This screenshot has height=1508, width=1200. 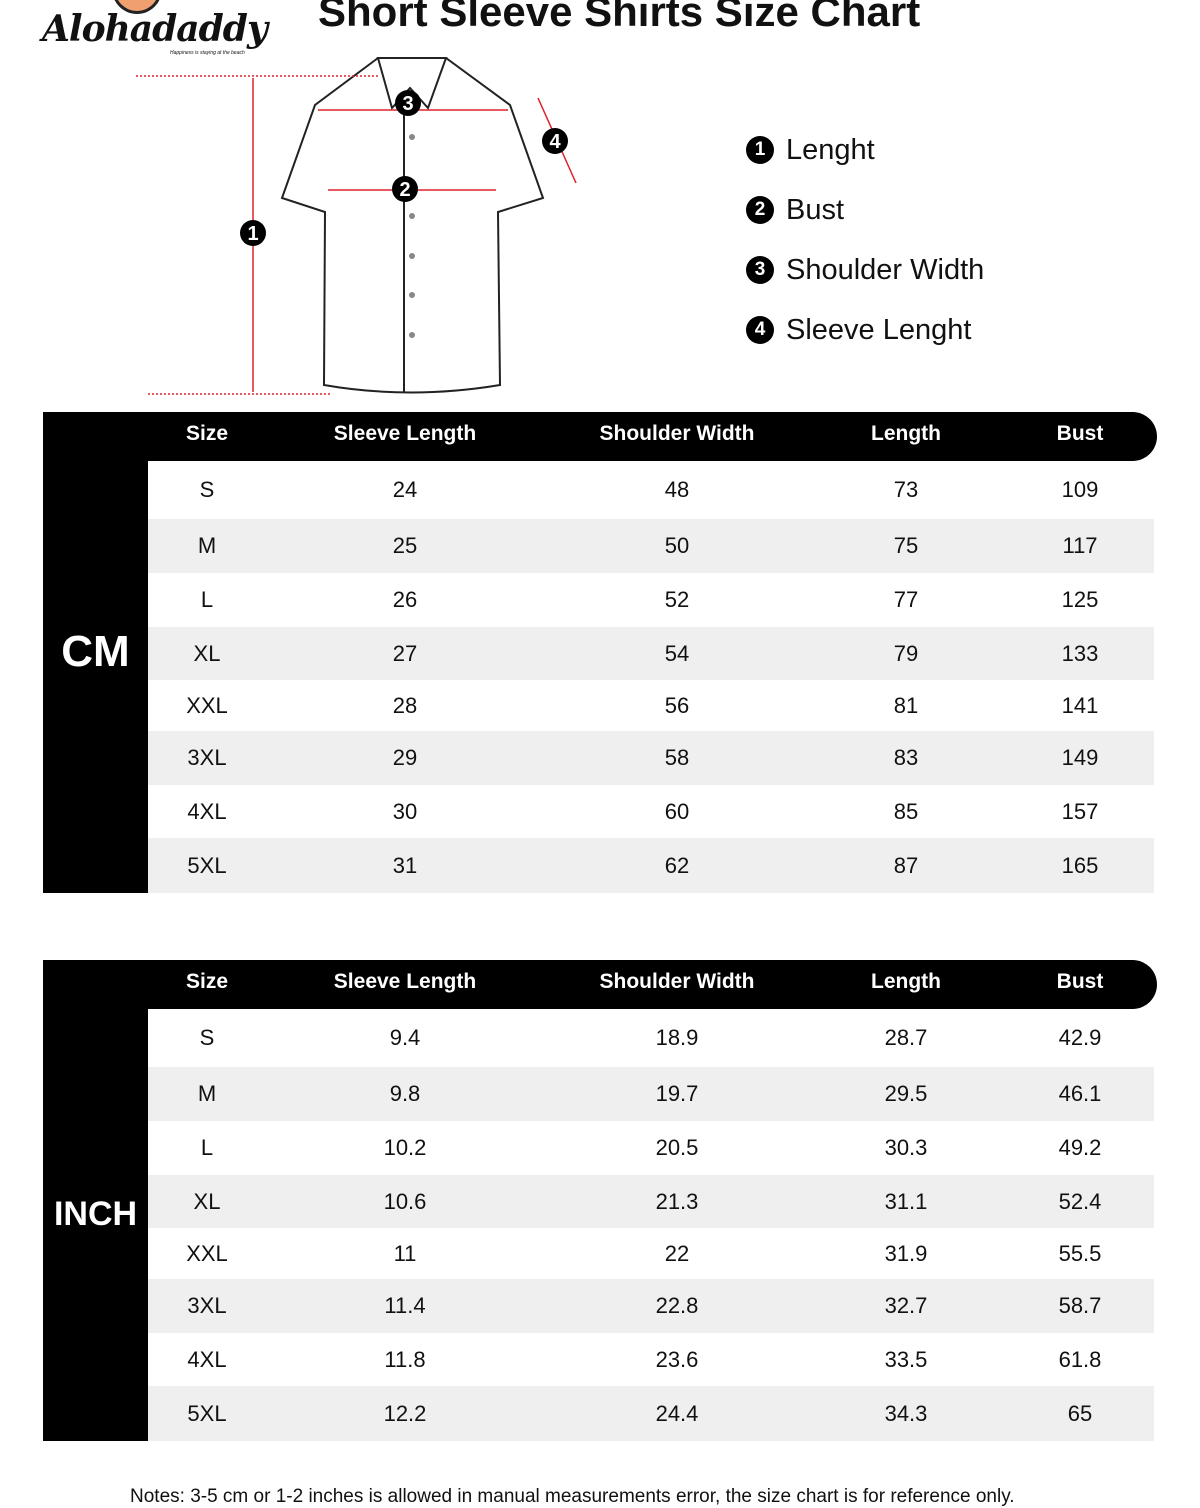 What do you see at coordinates (677, 599) in the screenshot?
I see `table-cell: 52` at bounding box center [677, 599].